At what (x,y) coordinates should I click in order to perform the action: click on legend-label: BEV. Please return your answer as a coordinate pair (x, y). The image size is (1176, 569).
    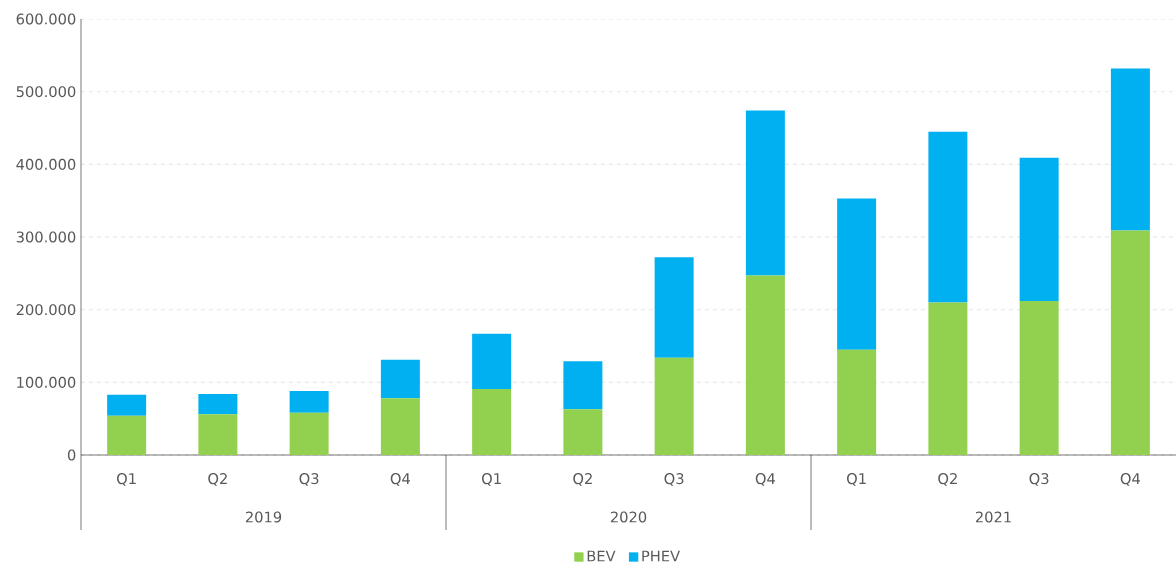
    Looking at the image, I should click on (601, 556).